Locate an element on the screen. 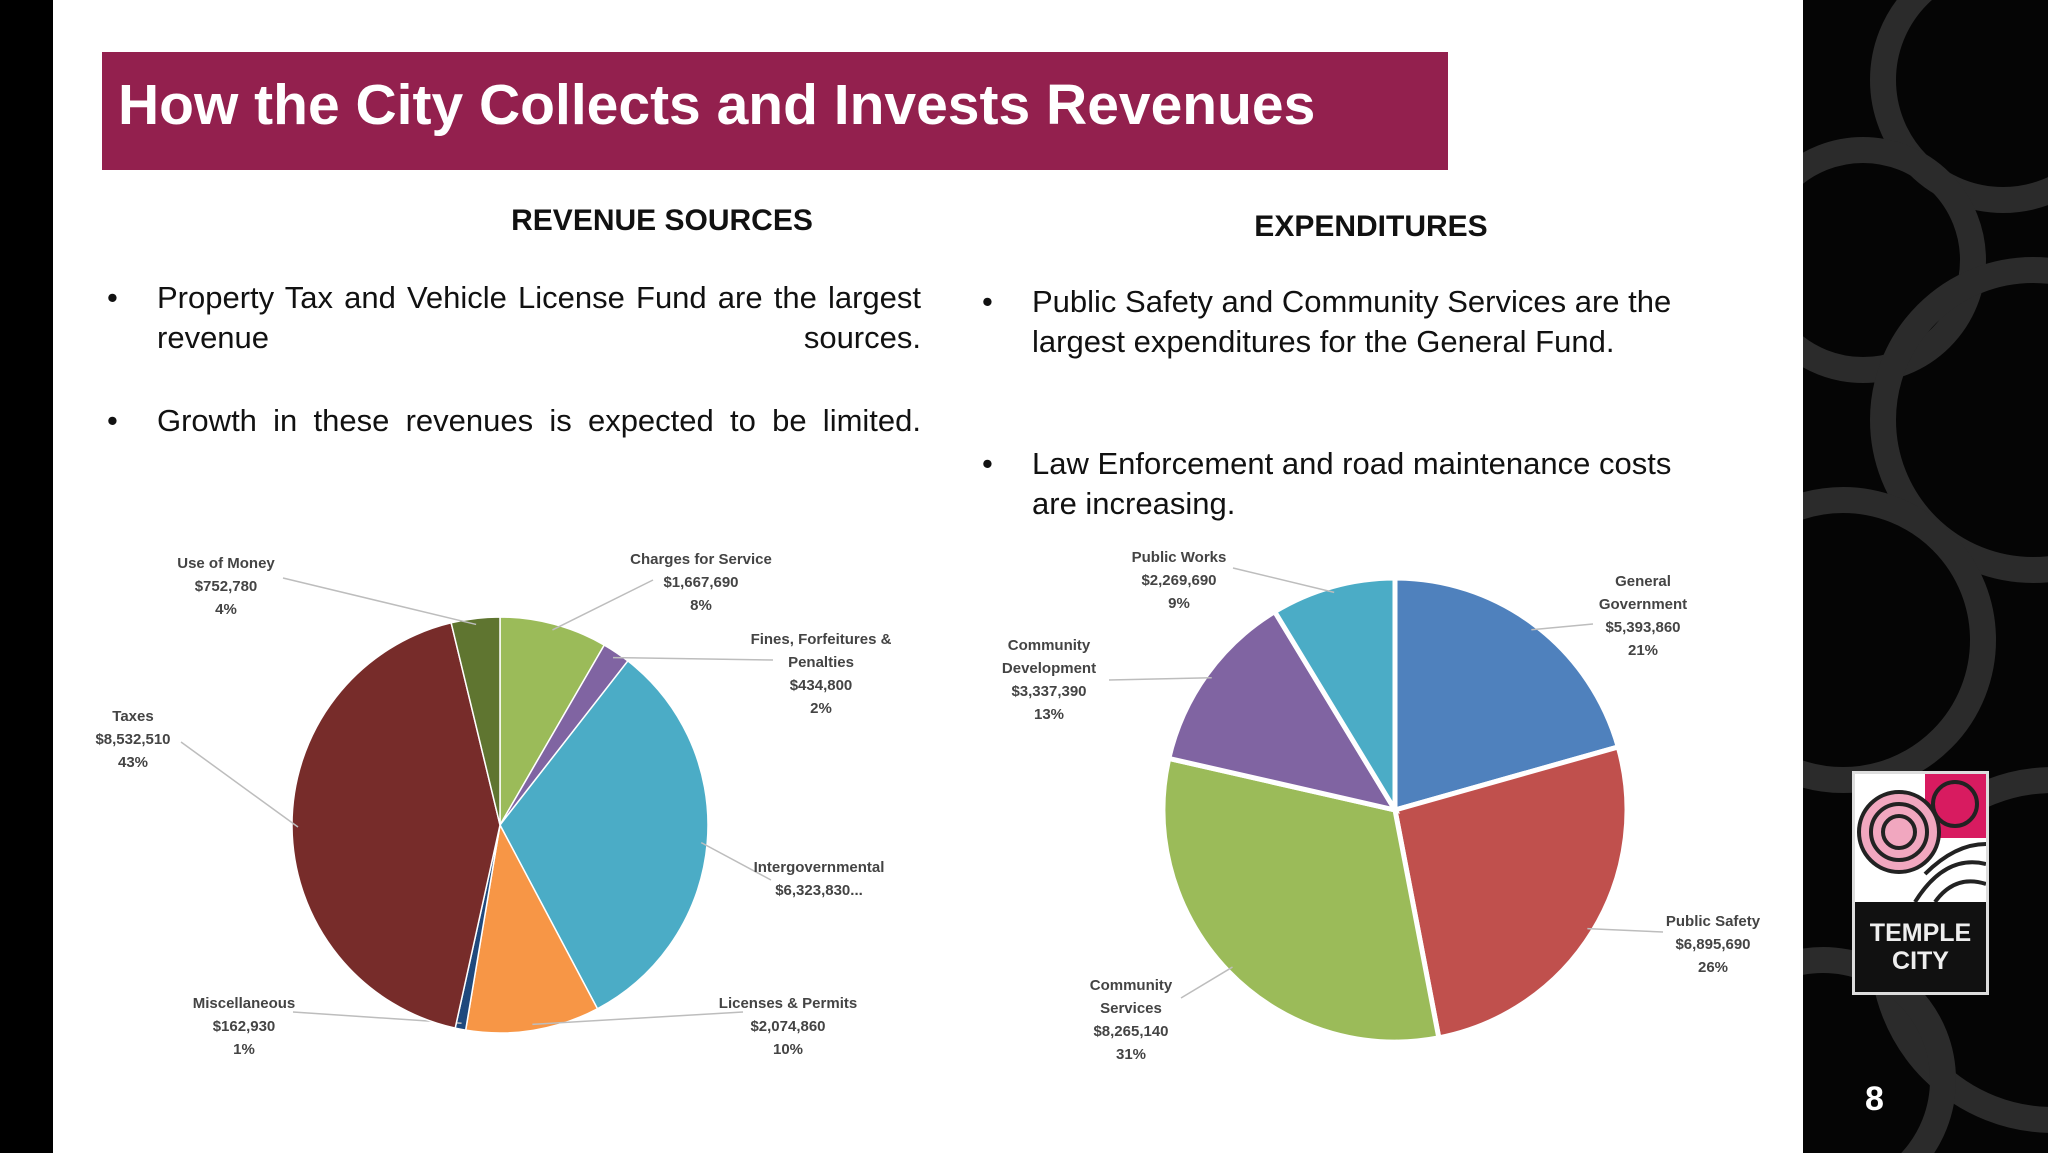 The width and height of the screenshot is (2048, 1153). slice-label: Use of Money $752,780 4% is located at coordinates (226, 586).